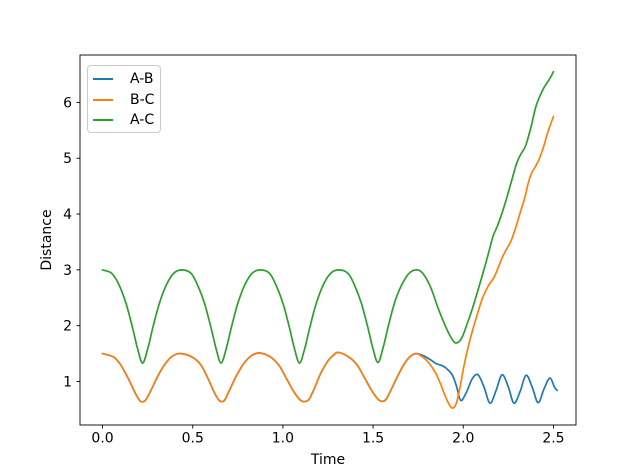 Image resolution: width=640 pixels, height=476 pixels. I want to click on legend: A-B B-C A-C, so click(124, 99).